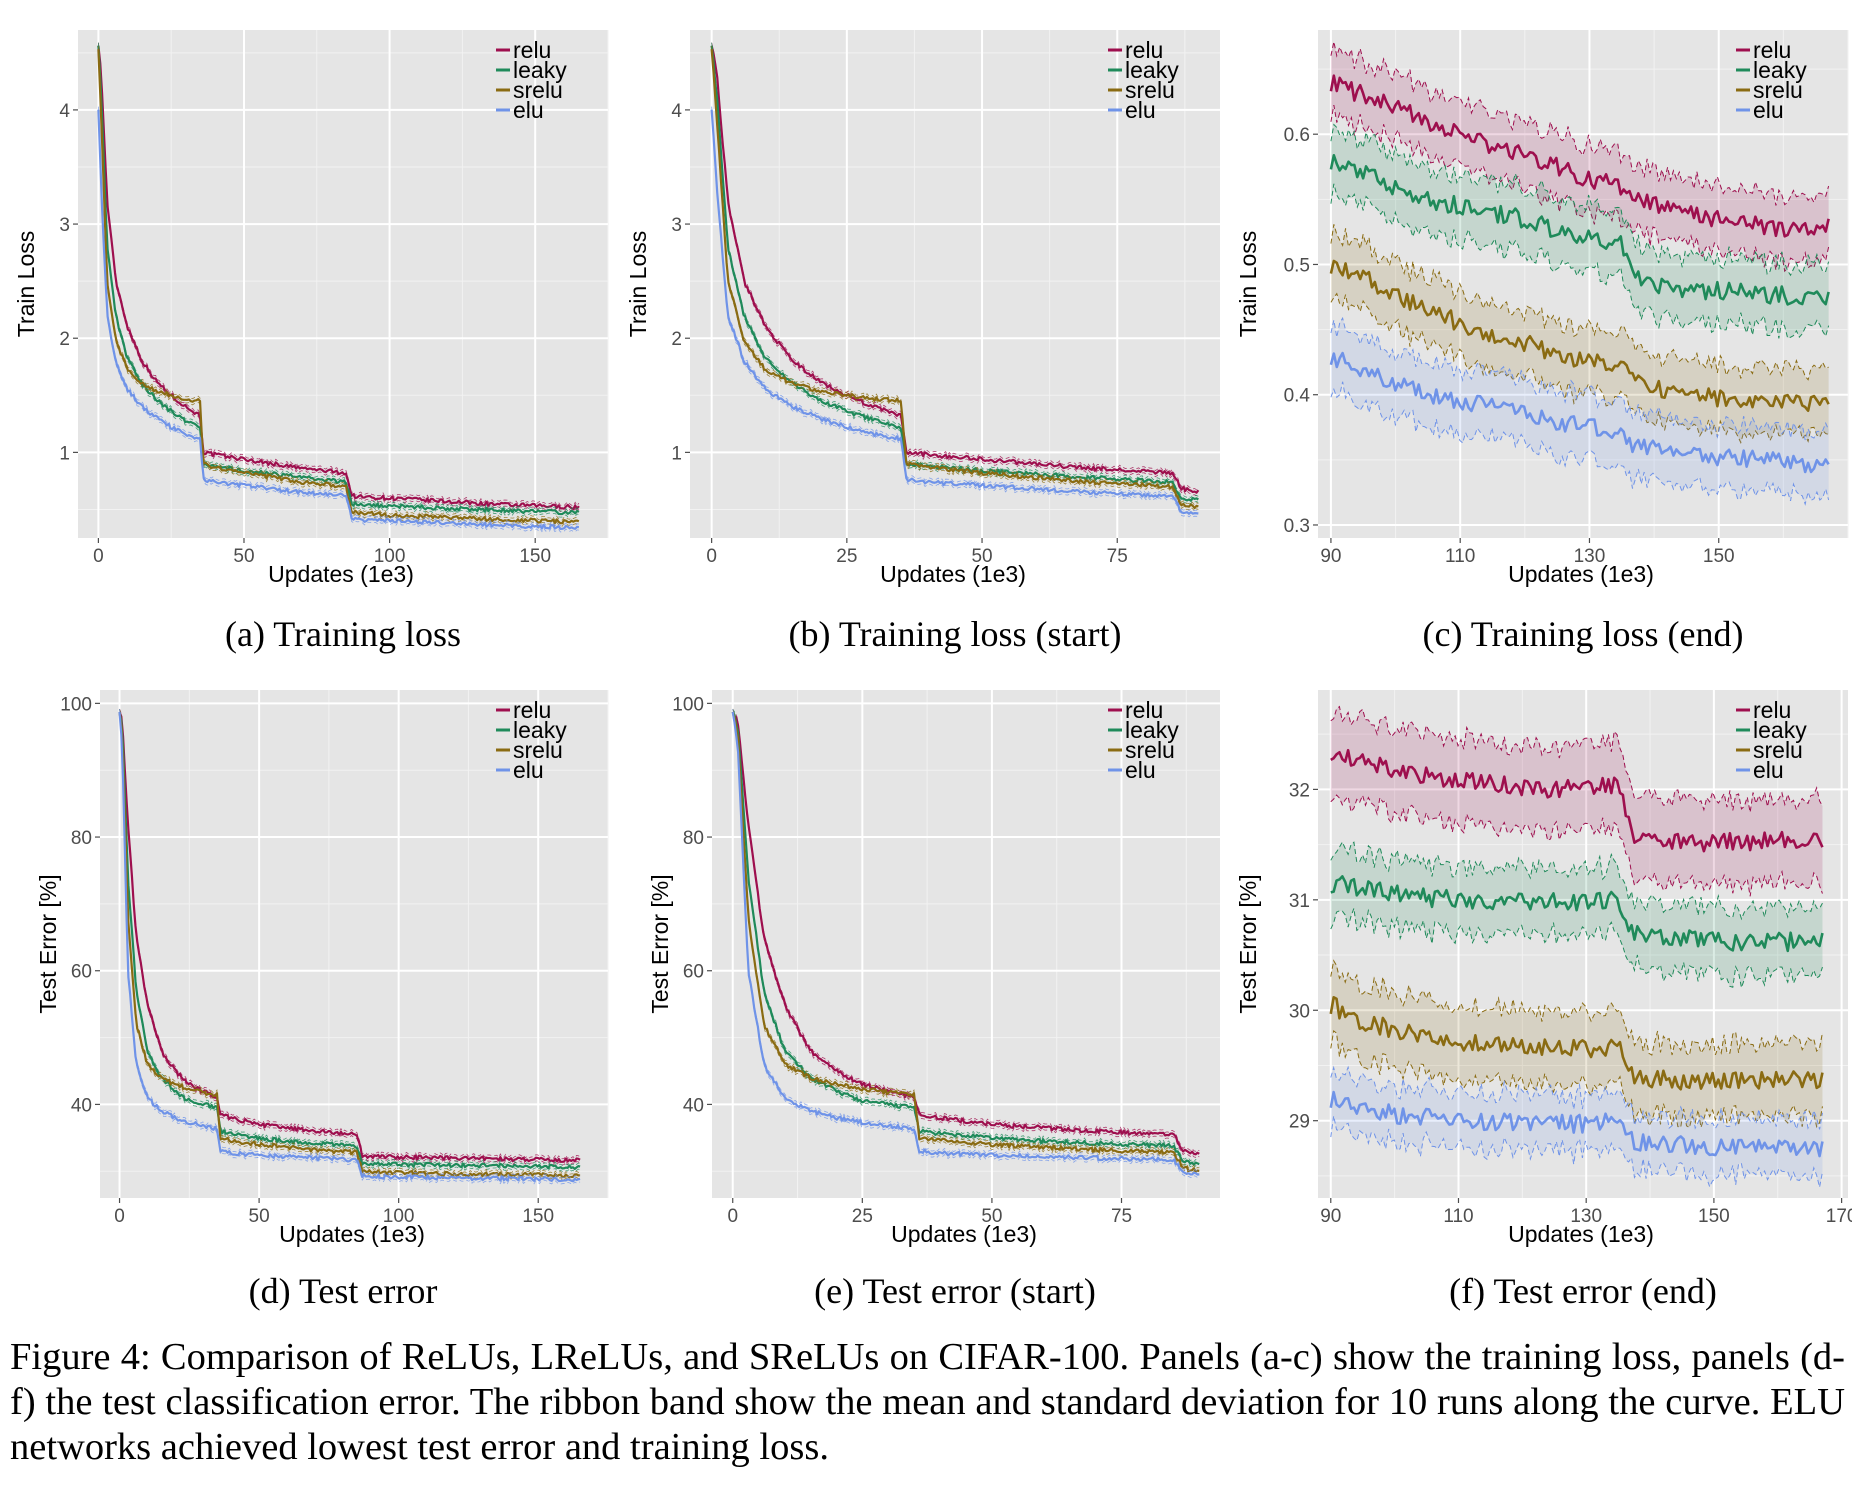 Image resolution: width=1852 pixels, height=1496 pixels. What do you see at coordinates (676, 339) in the screenshot?
I see `y-tick-label: 2` at bounding box center [676, 339].